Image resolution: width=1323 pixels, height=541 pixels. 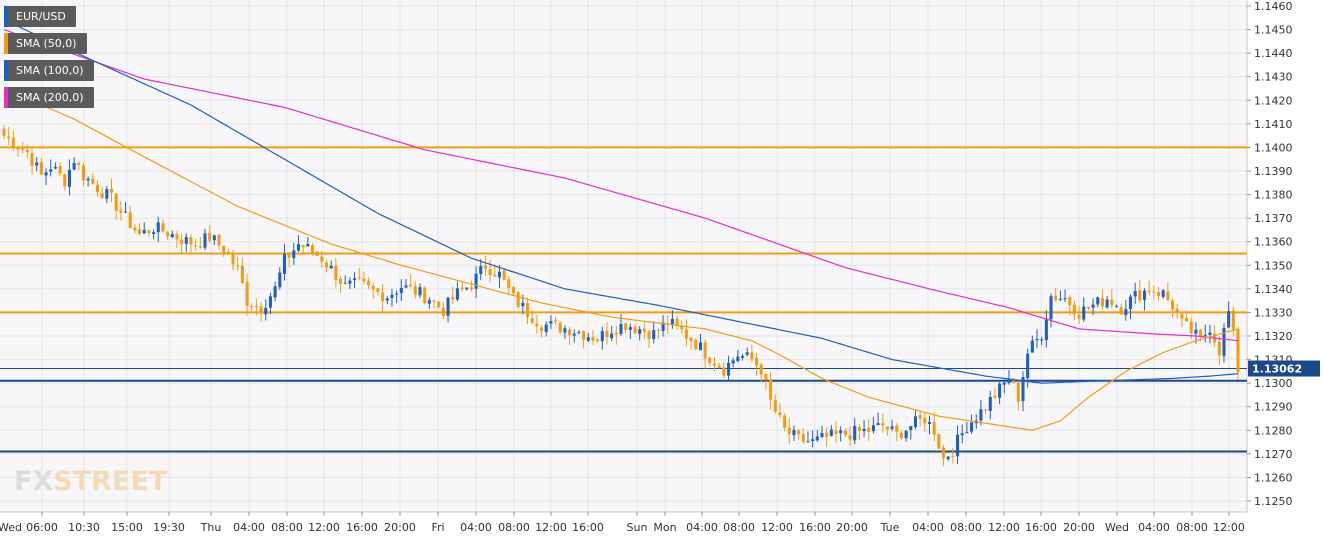 What do you see at coordinates (169, 527) in the screenshot?
I see `x-tick-label: 19:30` at bounding box center [169, 527].